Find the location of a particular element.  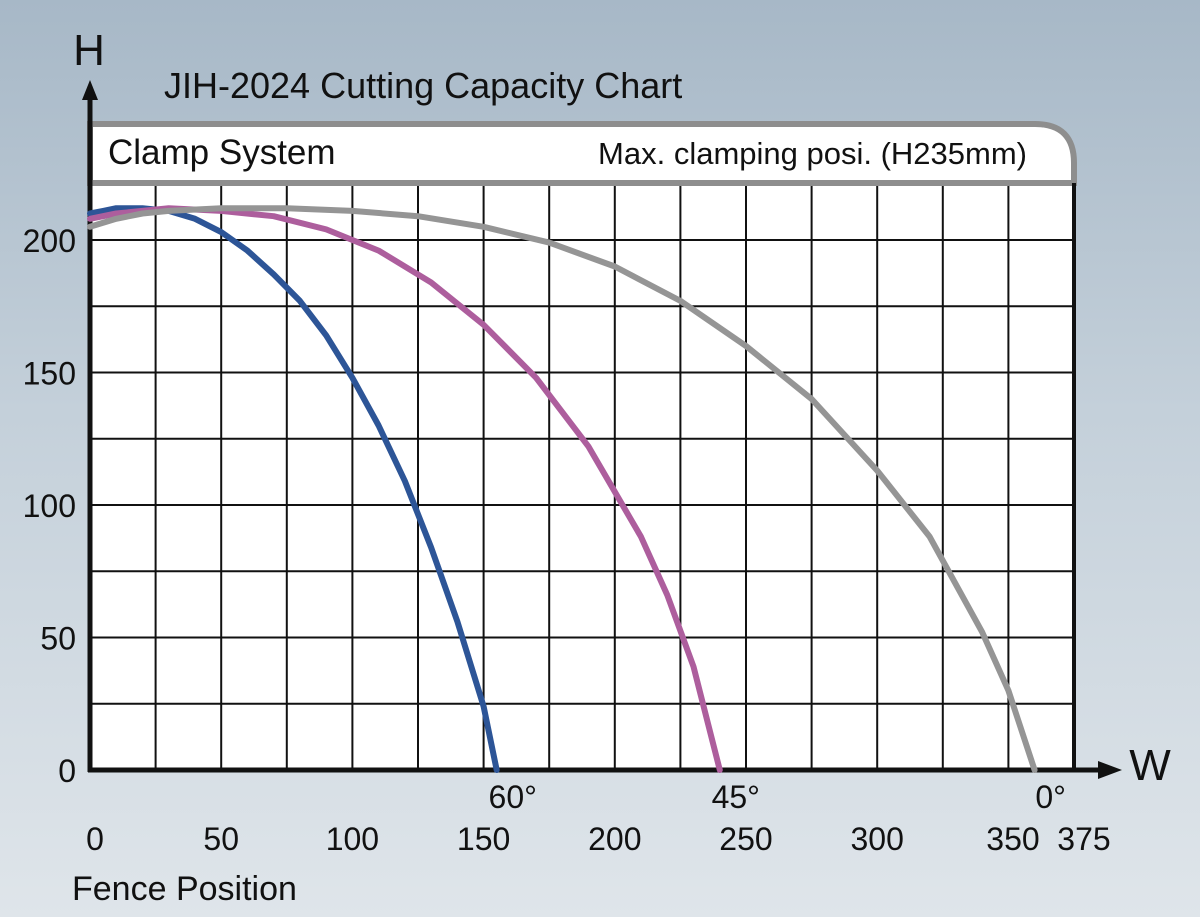

y-axis-label: H is located at coordinates (89, 50).